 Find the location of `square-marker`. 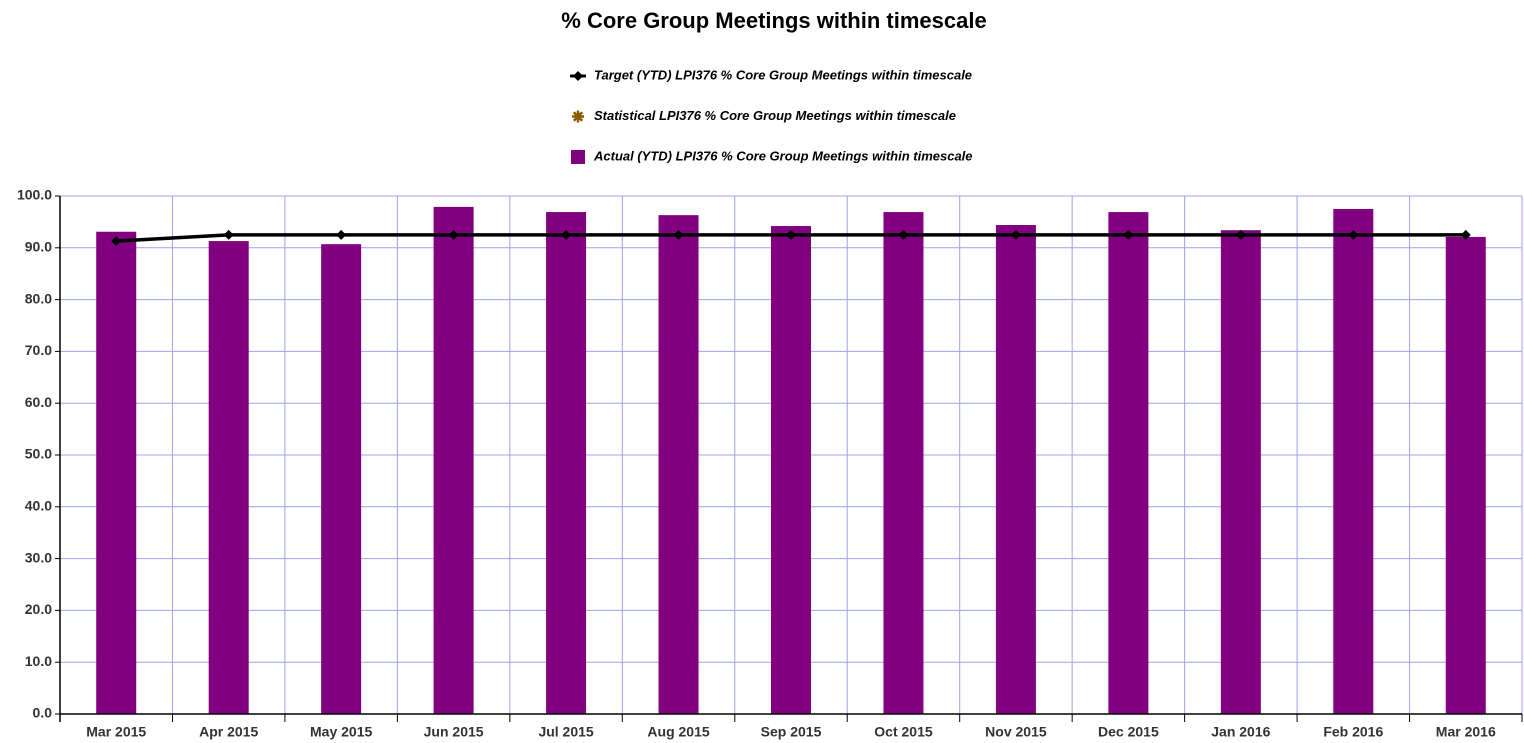

square-marker is located at coordinates (578, 157).